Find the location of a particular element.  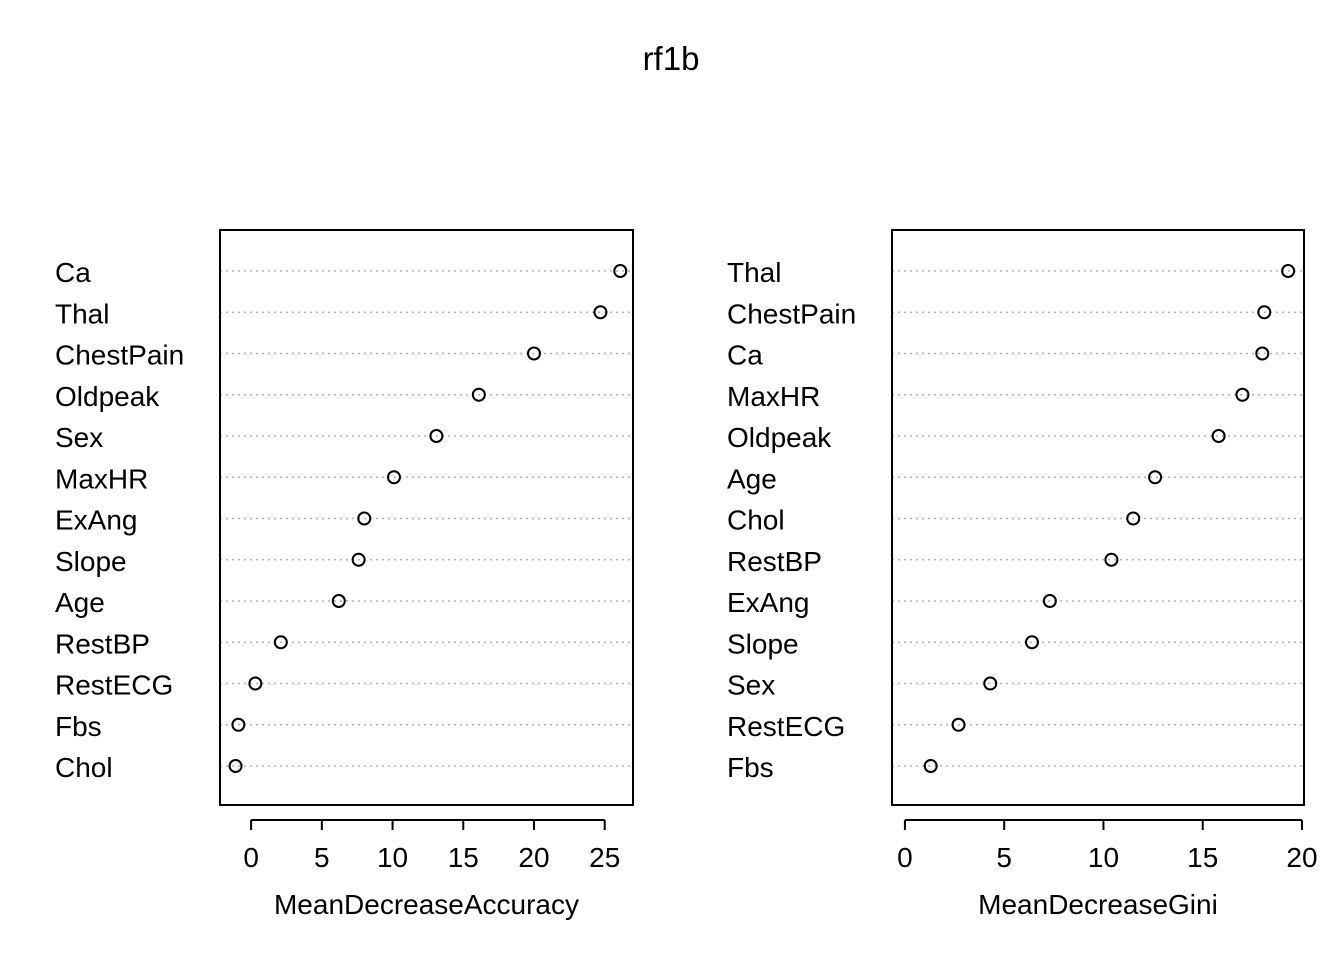

row-gini-fbs: Fbs is located at coordinates (1015, 767).